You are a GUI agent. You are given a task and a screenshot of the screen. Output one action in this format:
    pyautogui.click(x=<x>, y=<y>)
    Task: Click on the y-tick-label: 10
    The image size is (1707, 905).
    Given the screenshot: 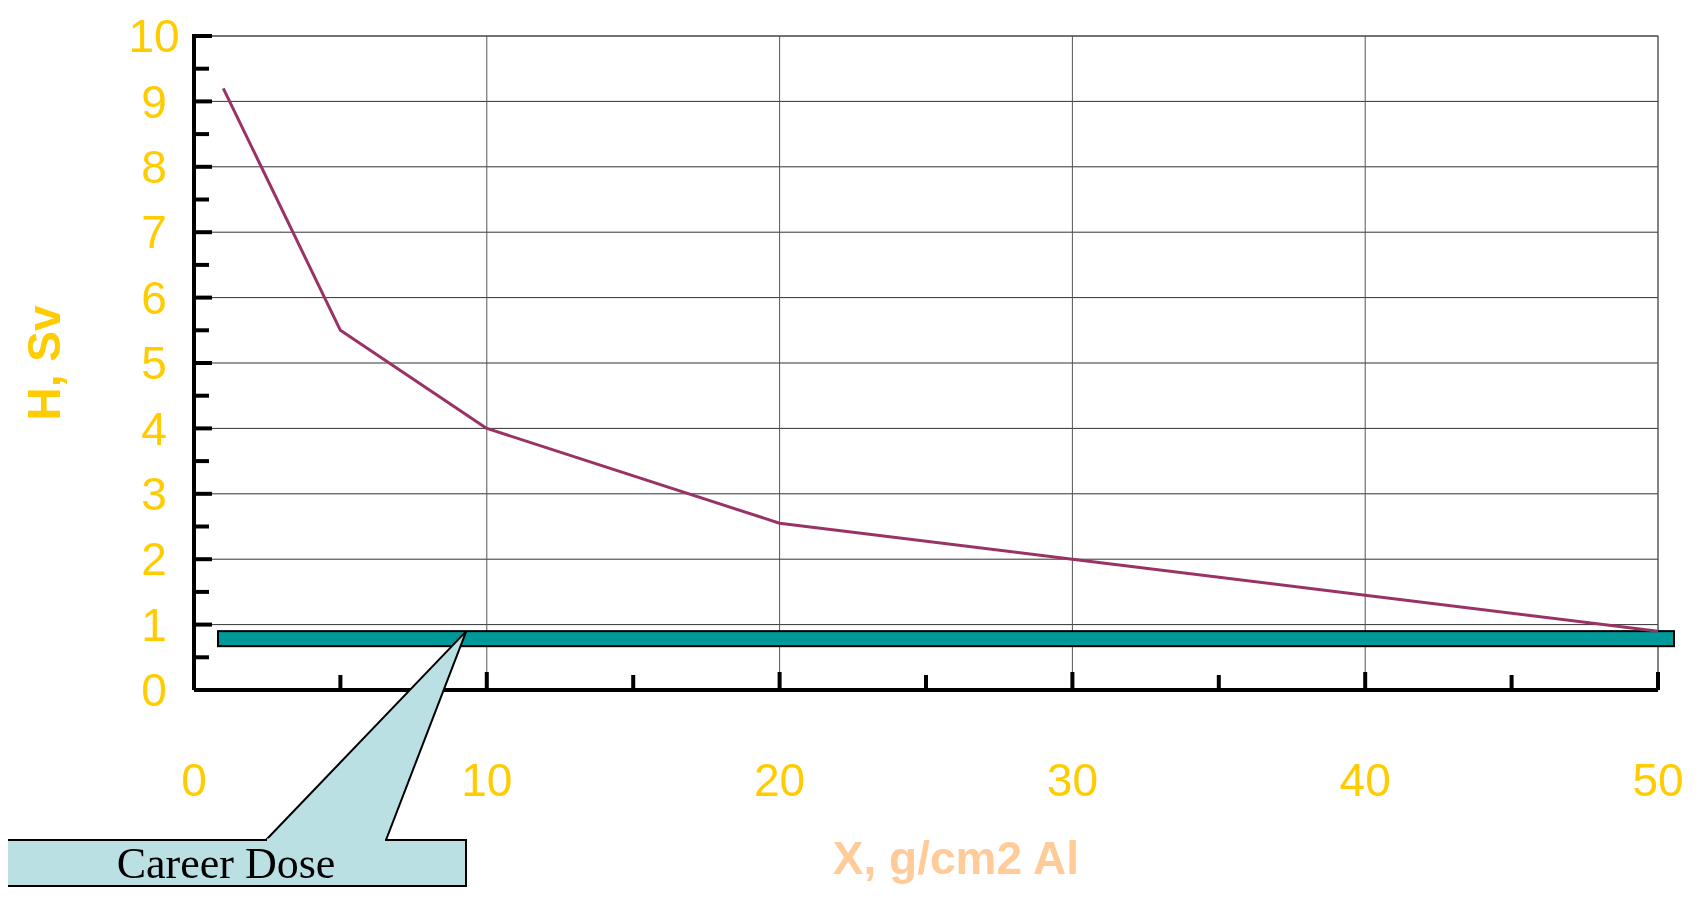 What is the action you would take?
    pyautogui.click(x=154, y=36)
    